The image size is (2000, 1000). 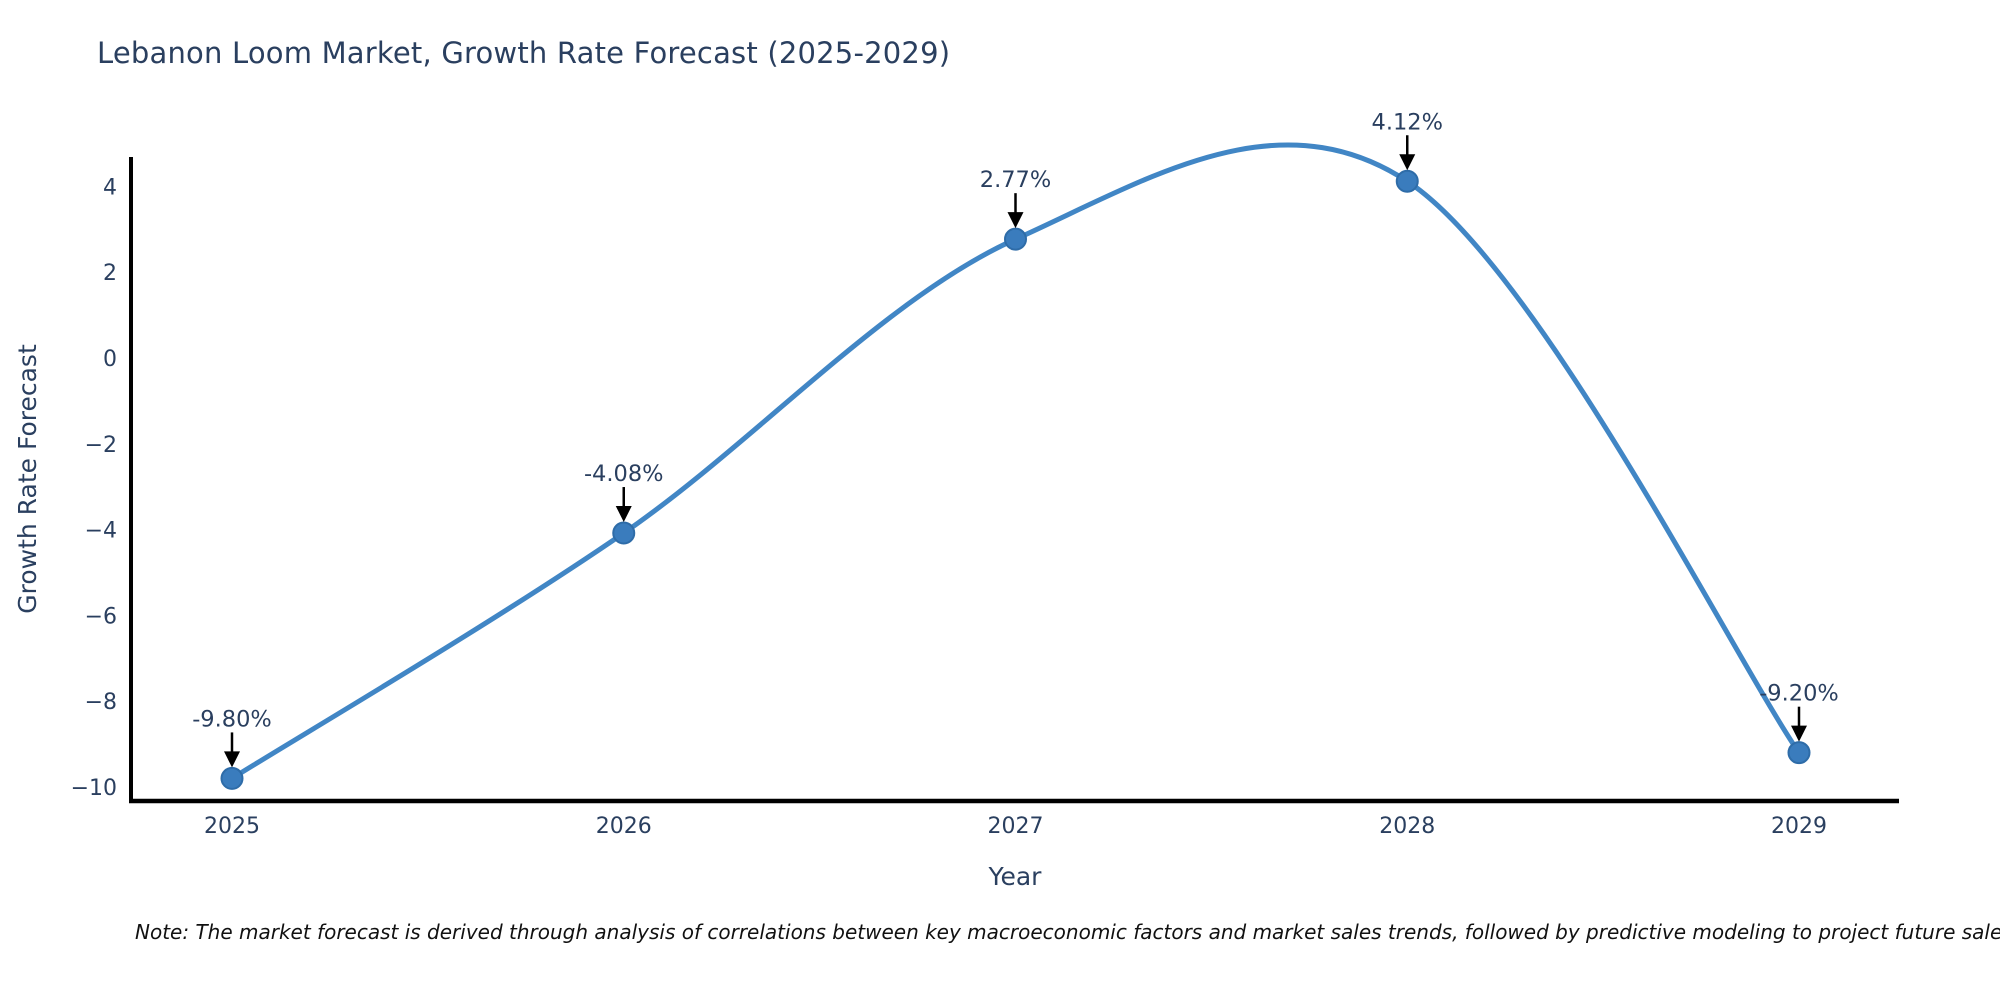 I want to click on annotation-label: -4.08%, so click(x=624, y=474).